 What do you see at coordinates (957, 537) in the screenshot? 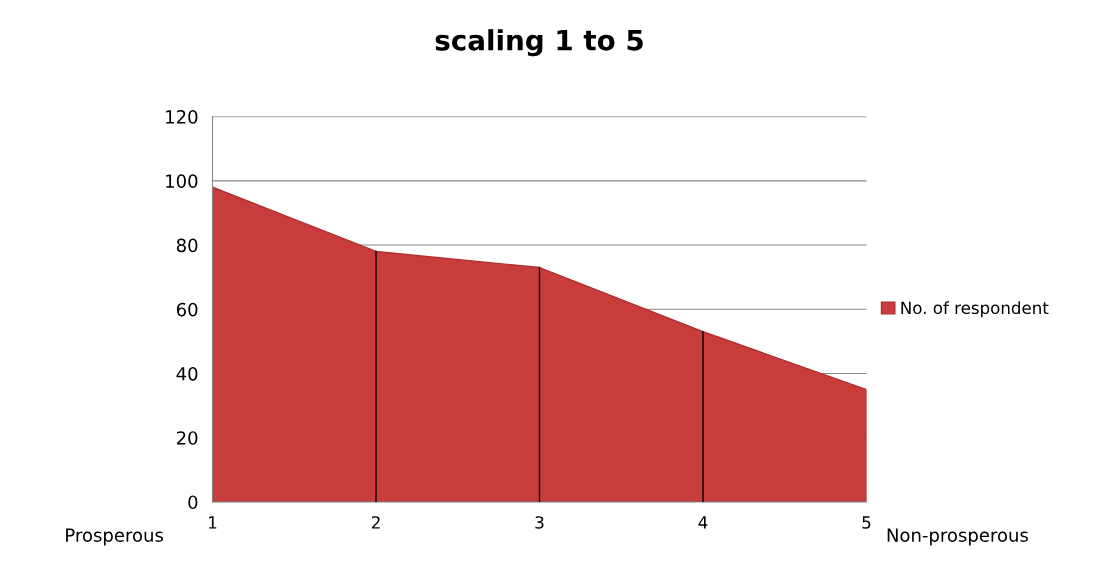
I see `text: Non-prosperous` at bounding box center [957, 537].